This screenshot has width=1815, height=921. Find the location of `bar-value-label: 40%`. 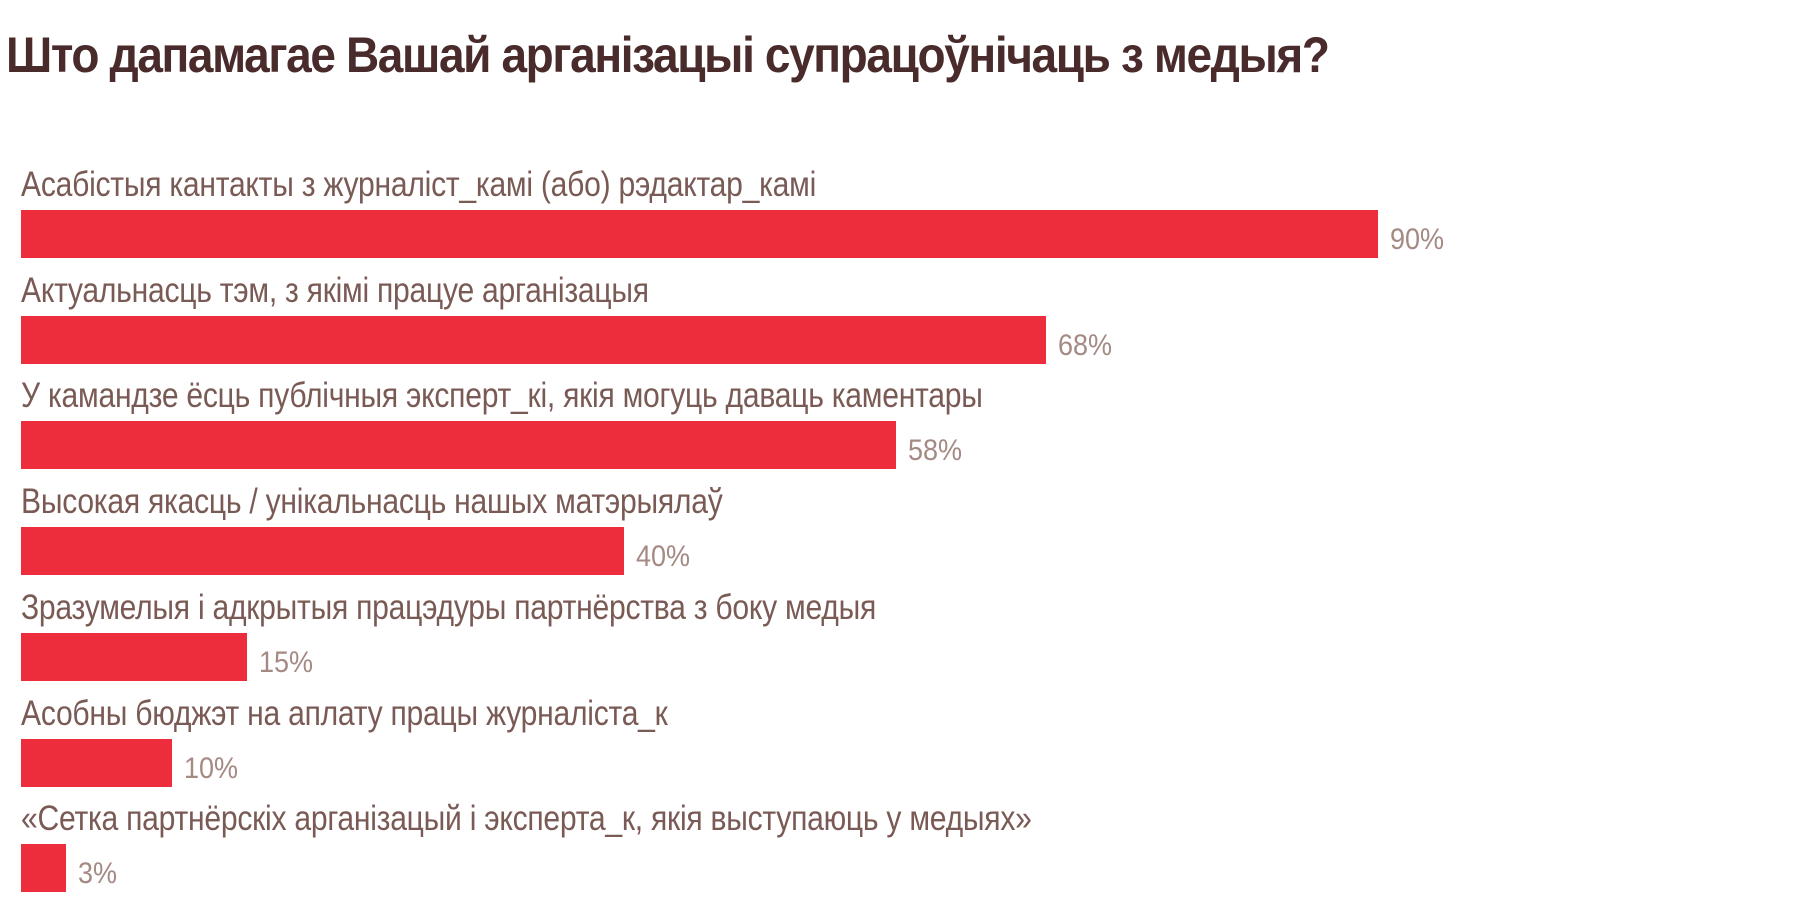

bar-value-label: 40% is located at coordinates (663, 557).